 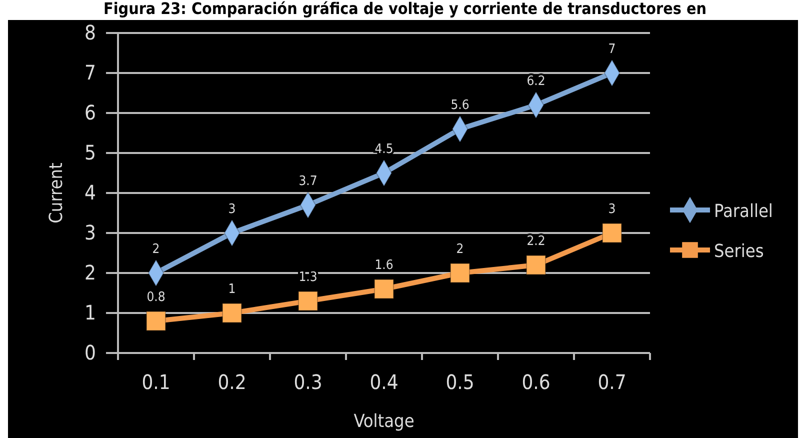 I want to click on chart-title: Figura 23: Comparación gráfica de voltaje y corriente de transductores en, so click(x=405, y=9).